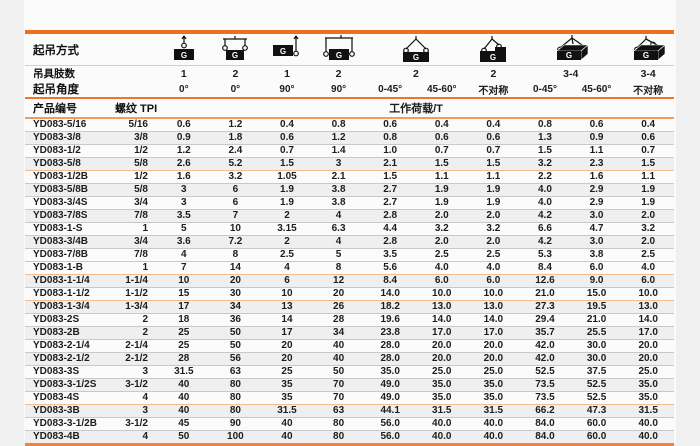 Image resolution: width=700 pixels, height=446 pixels. What do you see at coordinates (287, 90) in the screenshot?
I see `lift-angle-cell: 90°` at bounding box center [287, 90].